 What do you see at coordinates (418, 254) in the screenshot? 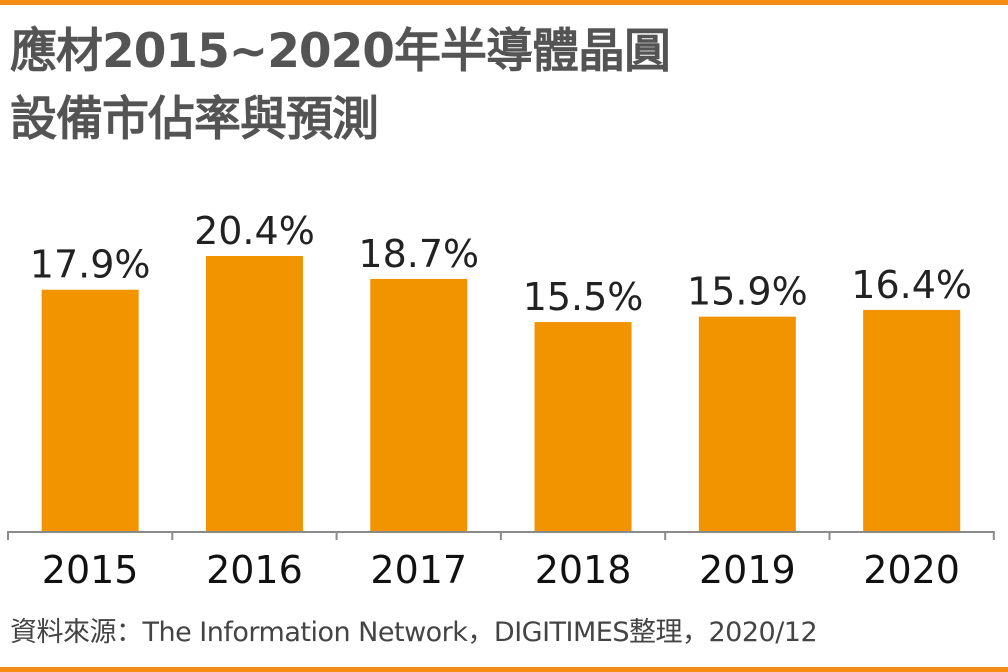
I see `data-label-2017: 18.7%` at bounding box center [418, 254].